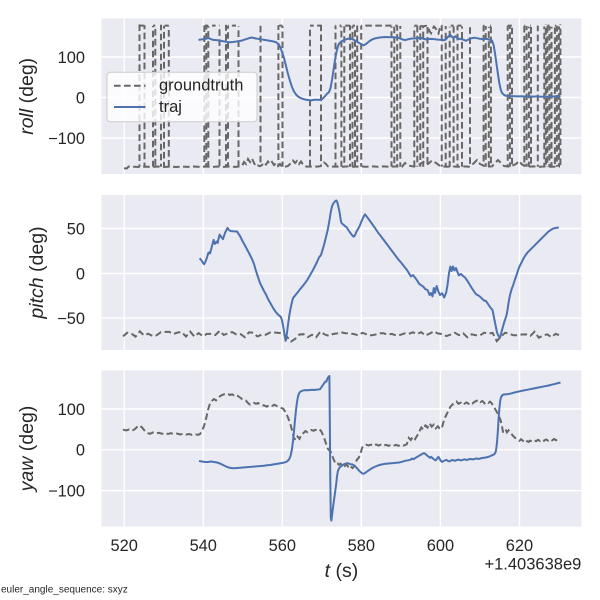  What do you see at coordinates (519, 546) in the screenshot?
I see `svg-text: 620` at bounding box center [519, 546].